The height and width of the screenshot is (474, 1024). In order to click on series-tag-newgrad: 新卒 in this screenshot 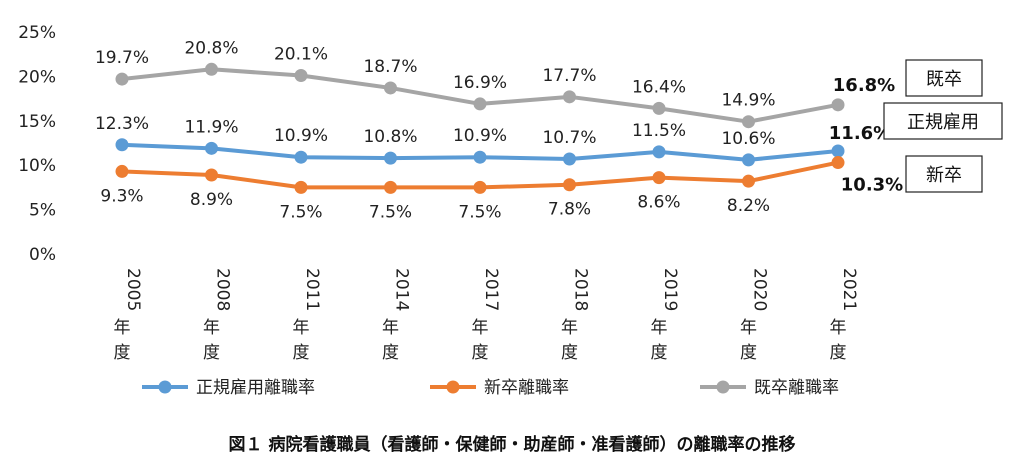, I will do `click(944, 175)`.